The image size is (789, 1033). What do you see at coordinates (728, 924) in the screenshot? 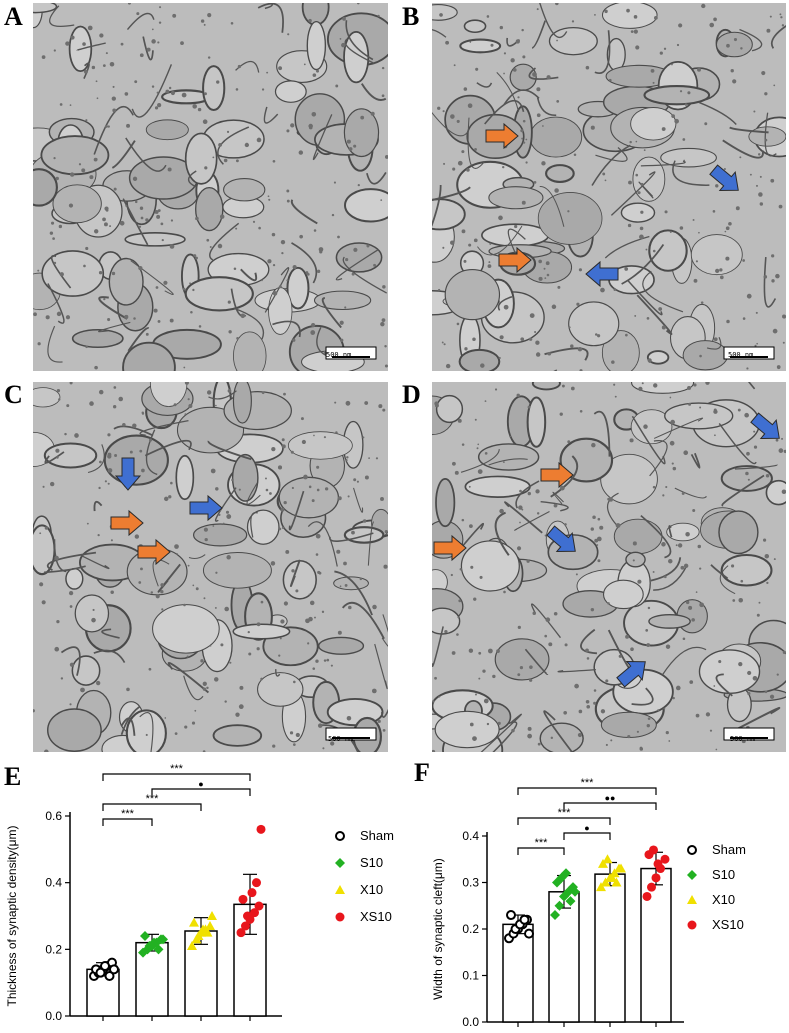
I see `legend-label-xs10: XS10` at bounding box center [728, 924].